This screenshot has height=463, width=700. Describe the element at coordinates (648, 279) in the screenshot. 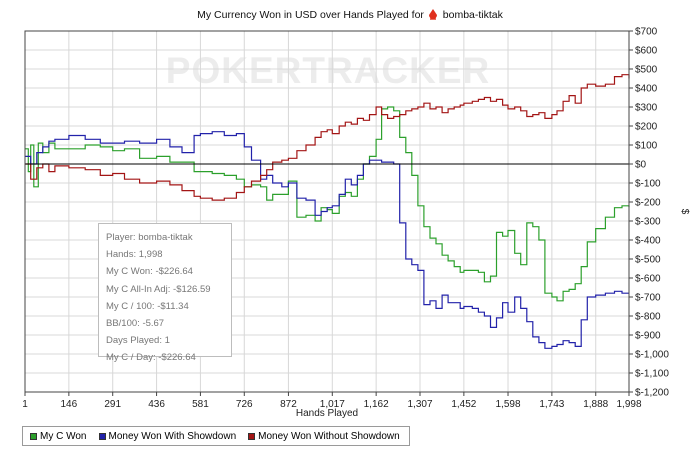

I see `y-tick-label: $-600` at that location.